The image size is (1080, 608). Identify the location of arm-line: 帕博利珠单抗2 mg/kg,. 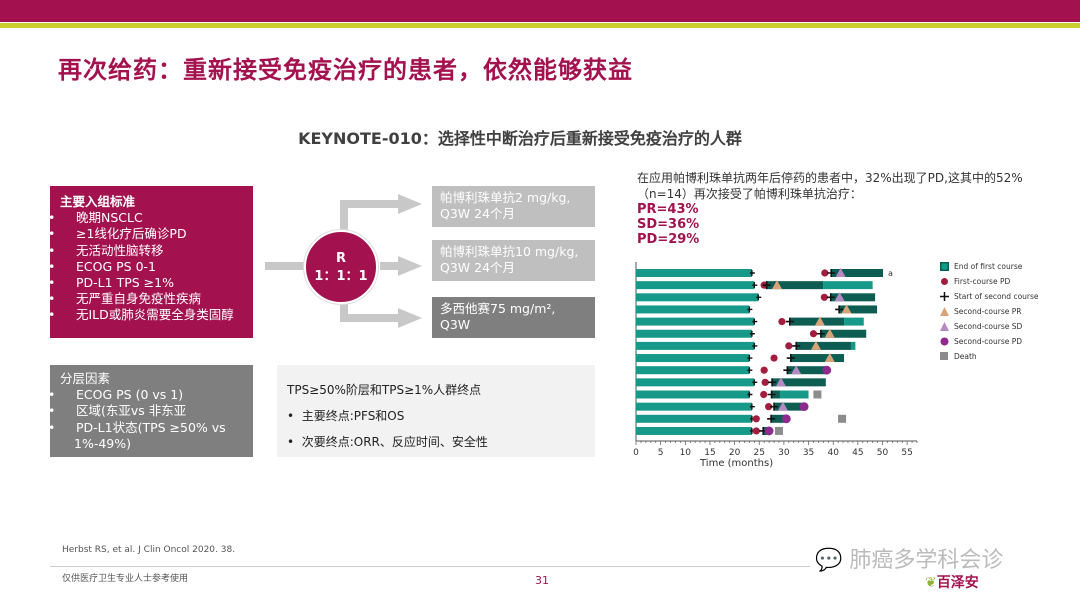
(505, 197).